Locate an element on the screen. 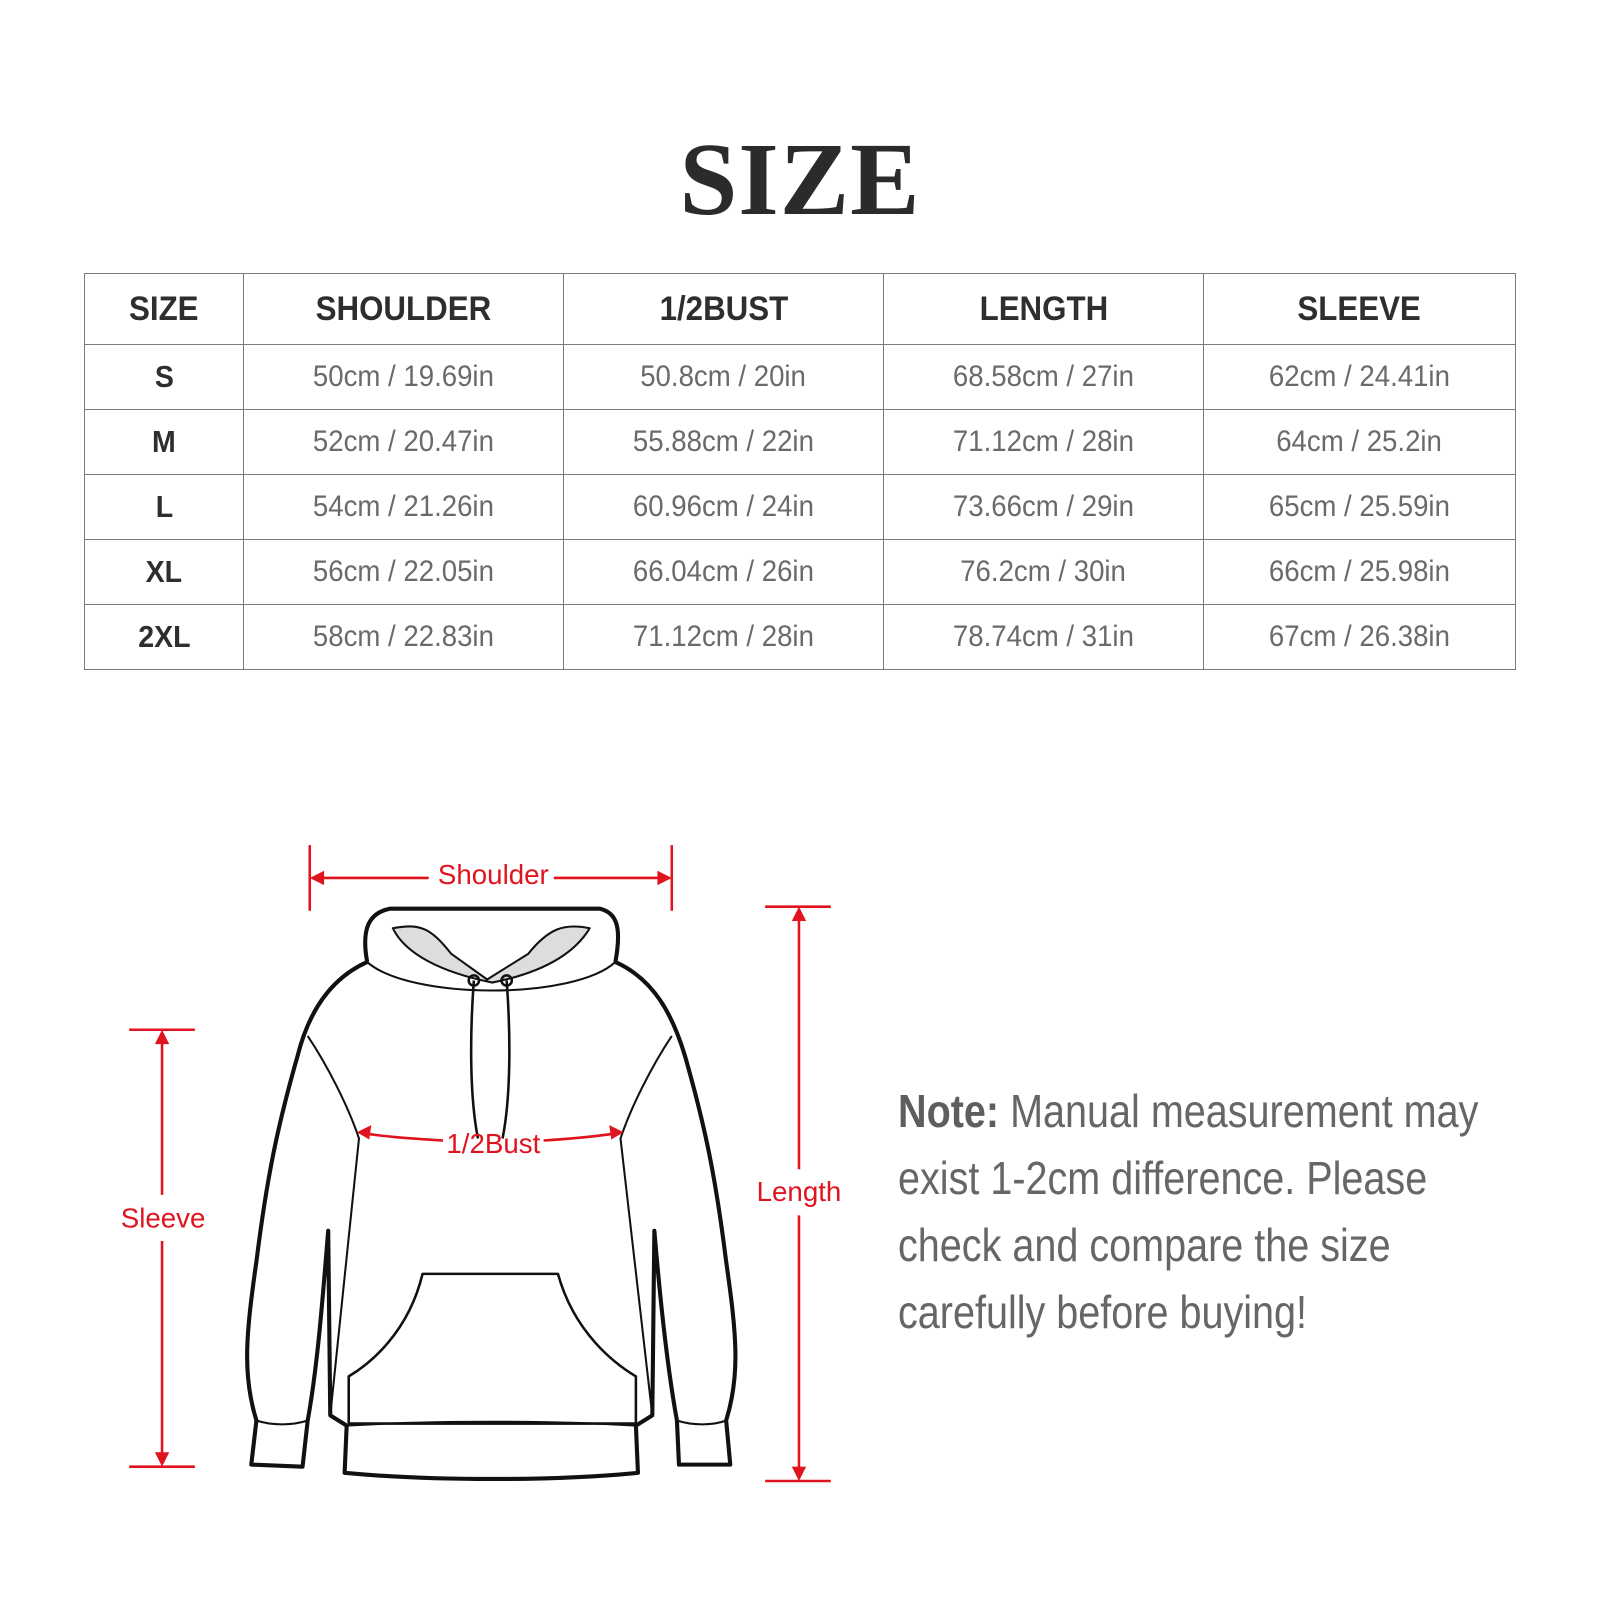 The height and width of the screenshot is (1600, 1600). note-label: Note: is located at coordinates (949, 1111).